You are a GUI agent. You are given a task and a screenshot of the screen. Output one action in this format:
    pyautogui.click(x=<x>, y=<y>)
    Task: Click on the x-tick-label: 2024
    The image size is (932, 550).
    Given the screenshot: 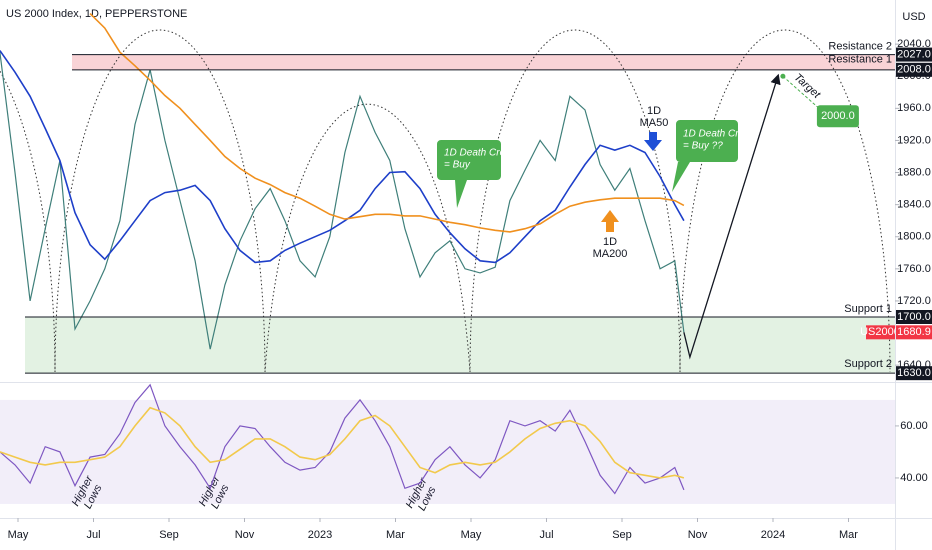 What is the action you would take?
    pyautogui.click(x=773, y=535)
    